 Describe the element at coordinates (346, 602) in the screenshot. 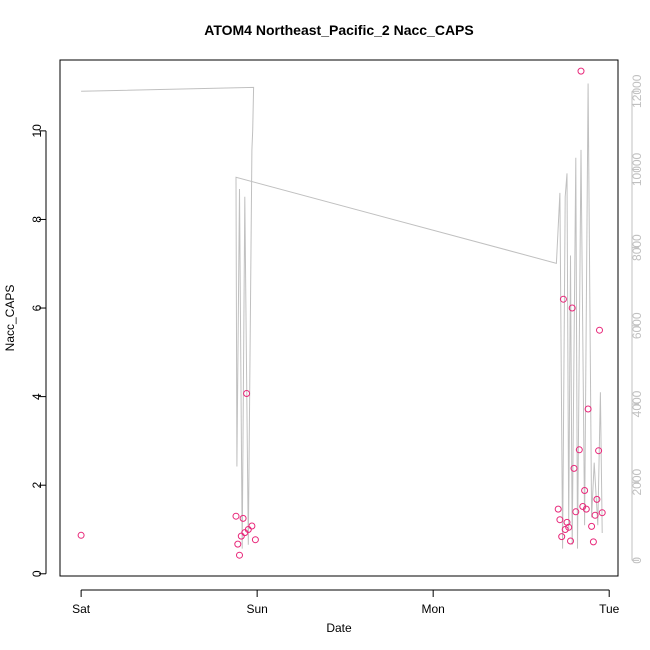

I see `x-axis: Sat Sun Mon Tue` at that location.